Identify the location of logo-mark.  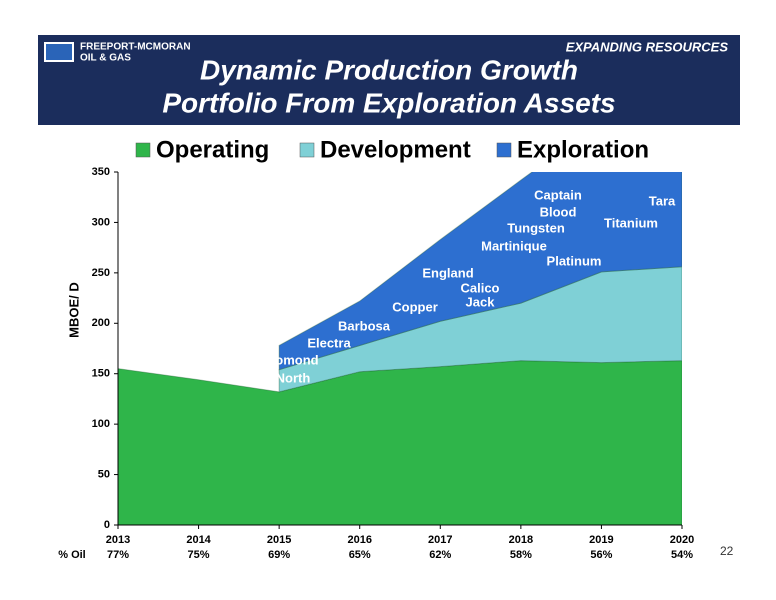
(59, 52).